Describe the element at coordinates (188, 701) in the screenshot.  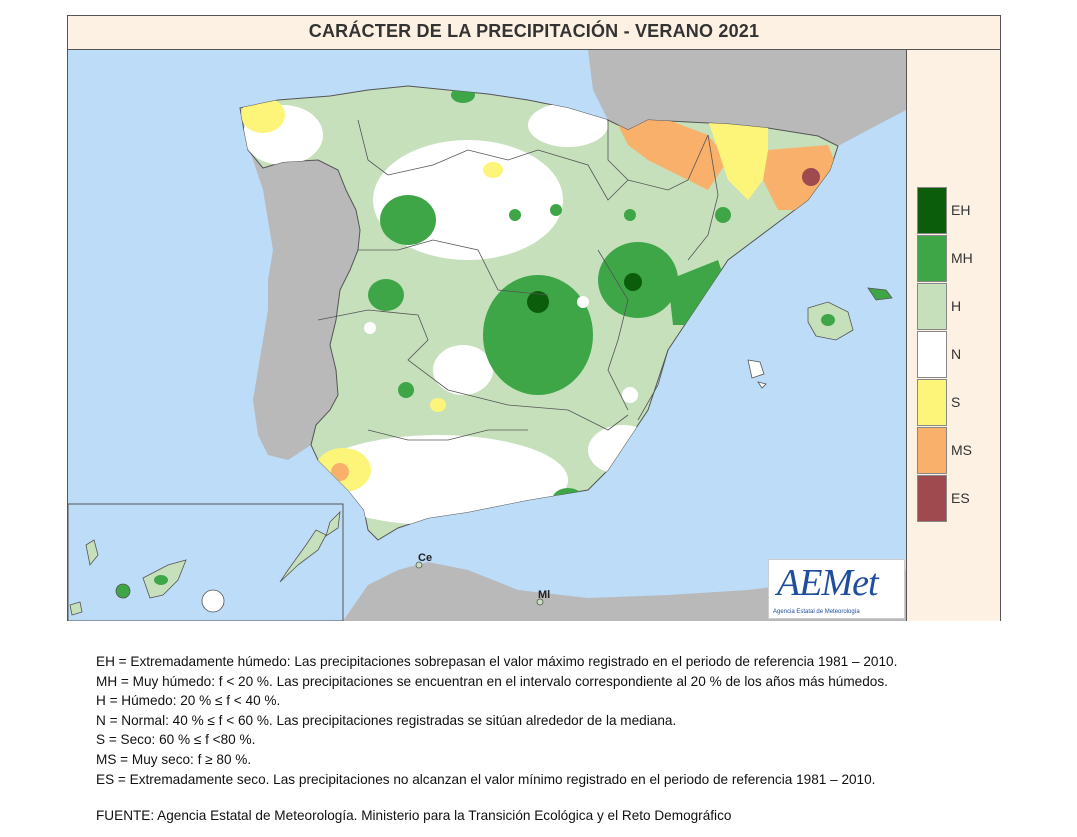
I see `note-h: H = Húmedo: 20 % ≤ f < 40 %.` at that location.